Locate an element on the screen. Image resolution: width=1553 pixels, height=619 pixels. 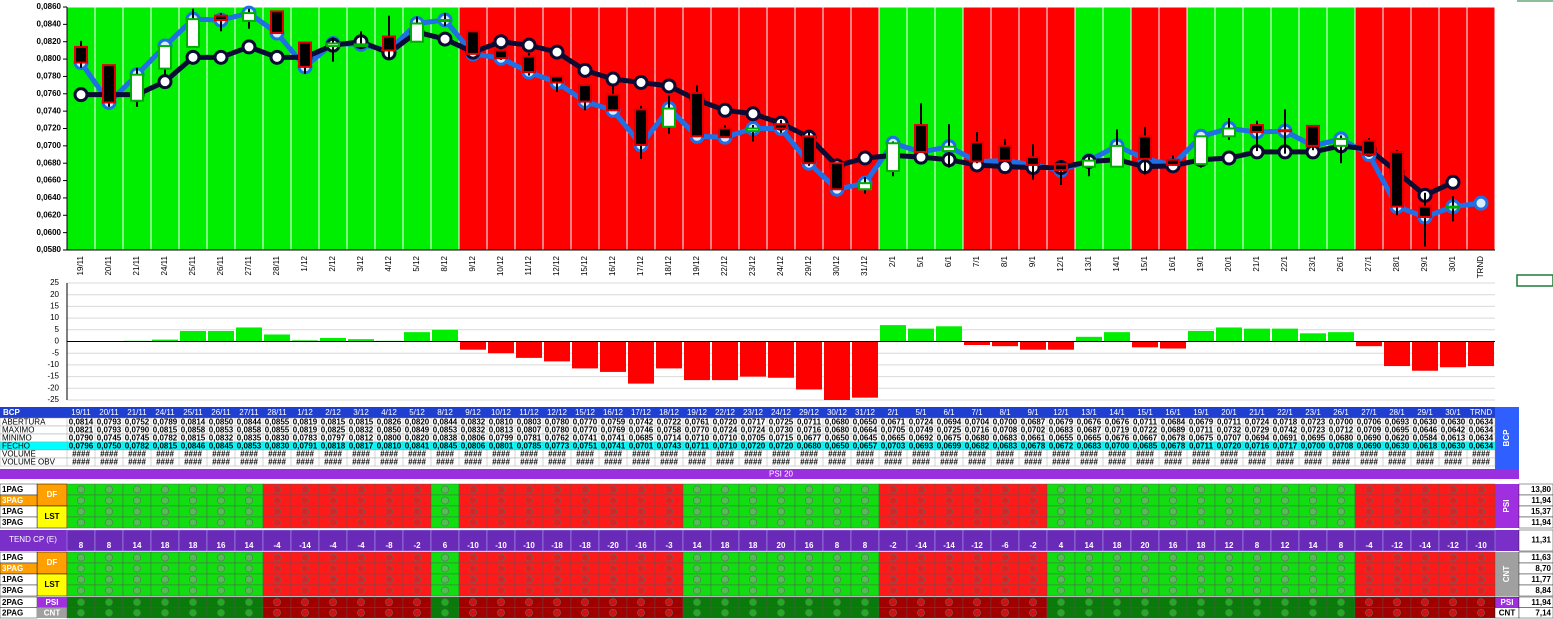
trend-value: -4 is located at coordinates (361, 545).